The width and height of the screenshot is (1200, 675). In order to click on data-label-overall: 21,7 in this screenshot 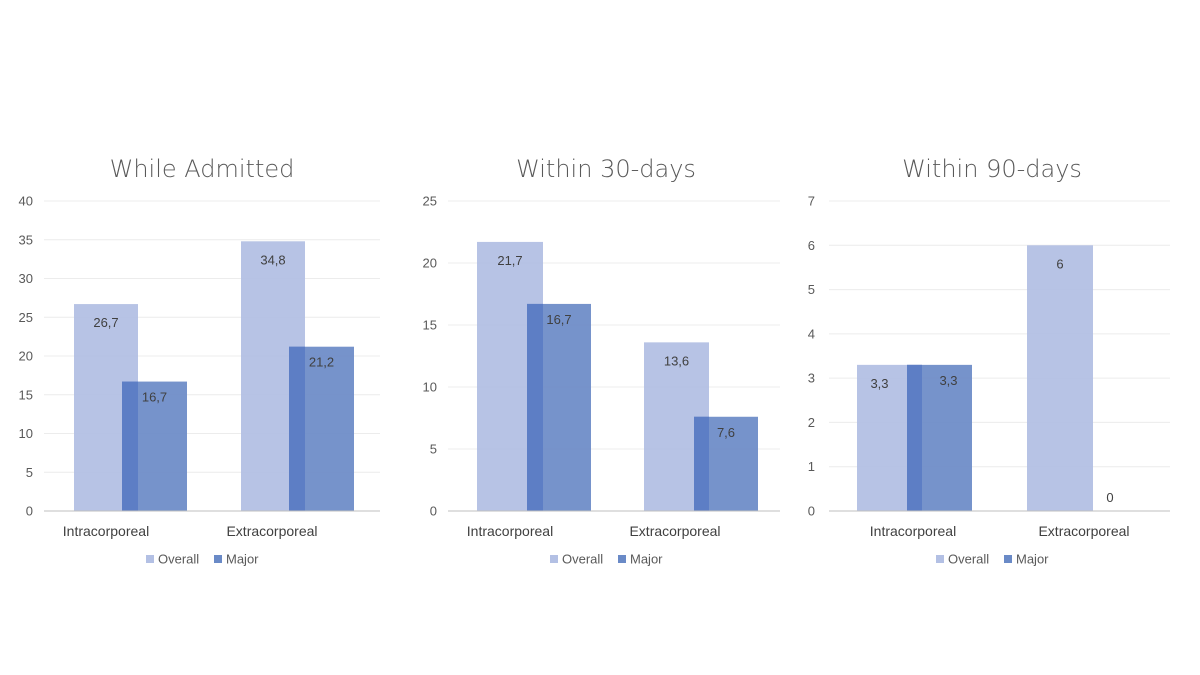, I will do `click(509, 260)`.